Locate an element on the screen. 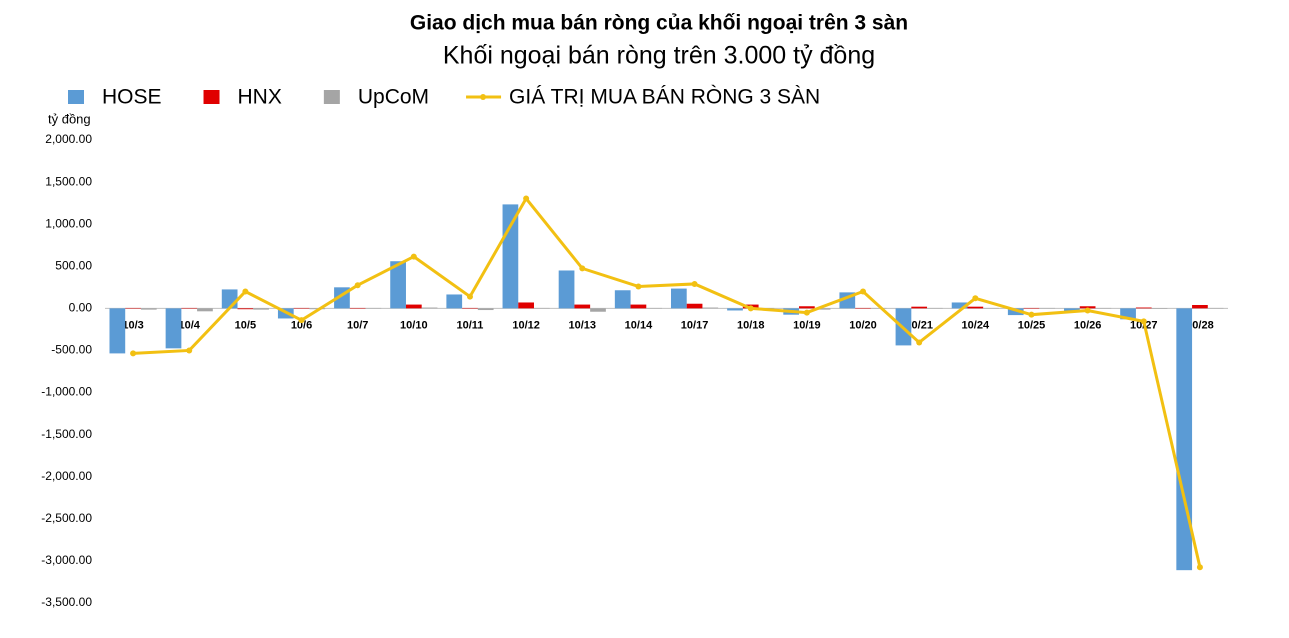  legend-label: HNX is located at coordinates (260, 97).